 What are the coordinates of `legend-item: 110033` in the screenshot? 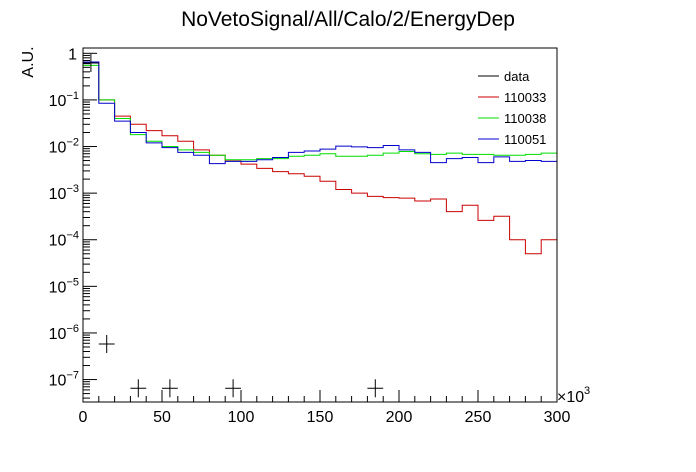 It's located at (512, 97).